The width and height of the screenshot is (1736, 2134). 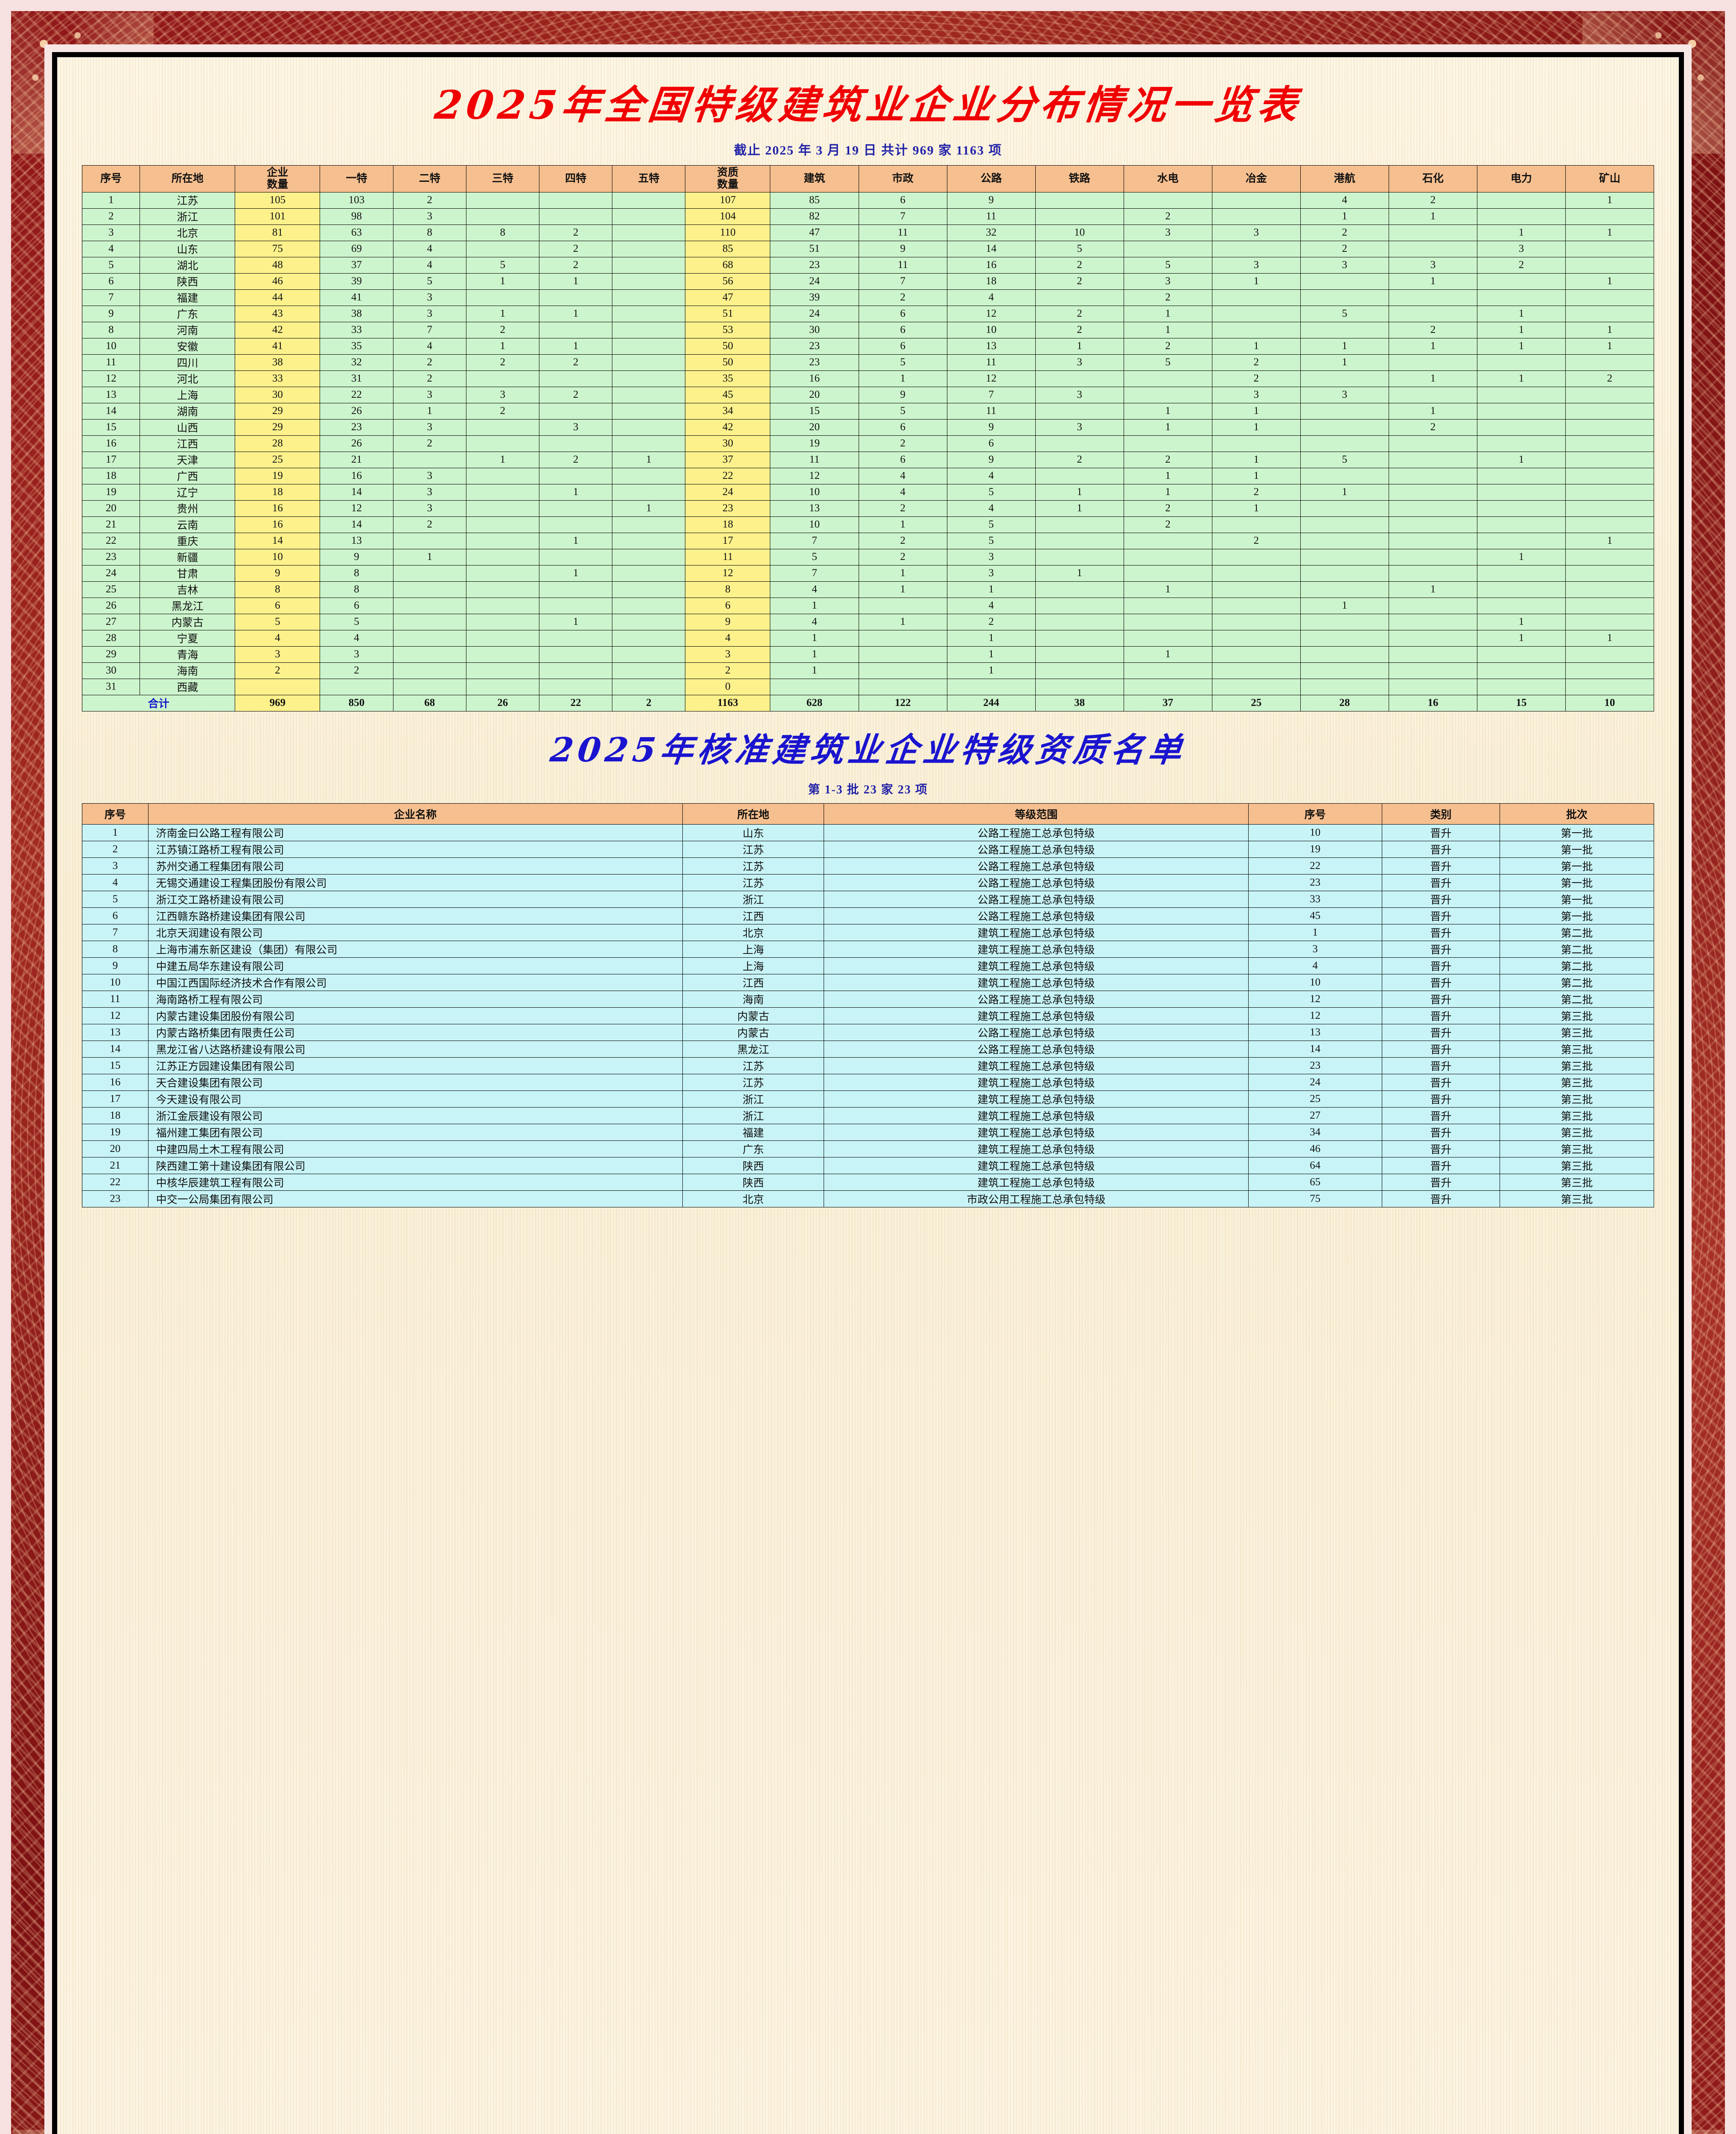 What do you see at coordinates (868, 1149) in the screenshot?
I see `table-row: 20 中建四局土木工程有限公司 广东 建筑工程施工总承包特级 46 晋升 第三批` at bounding box center [868, 1149].